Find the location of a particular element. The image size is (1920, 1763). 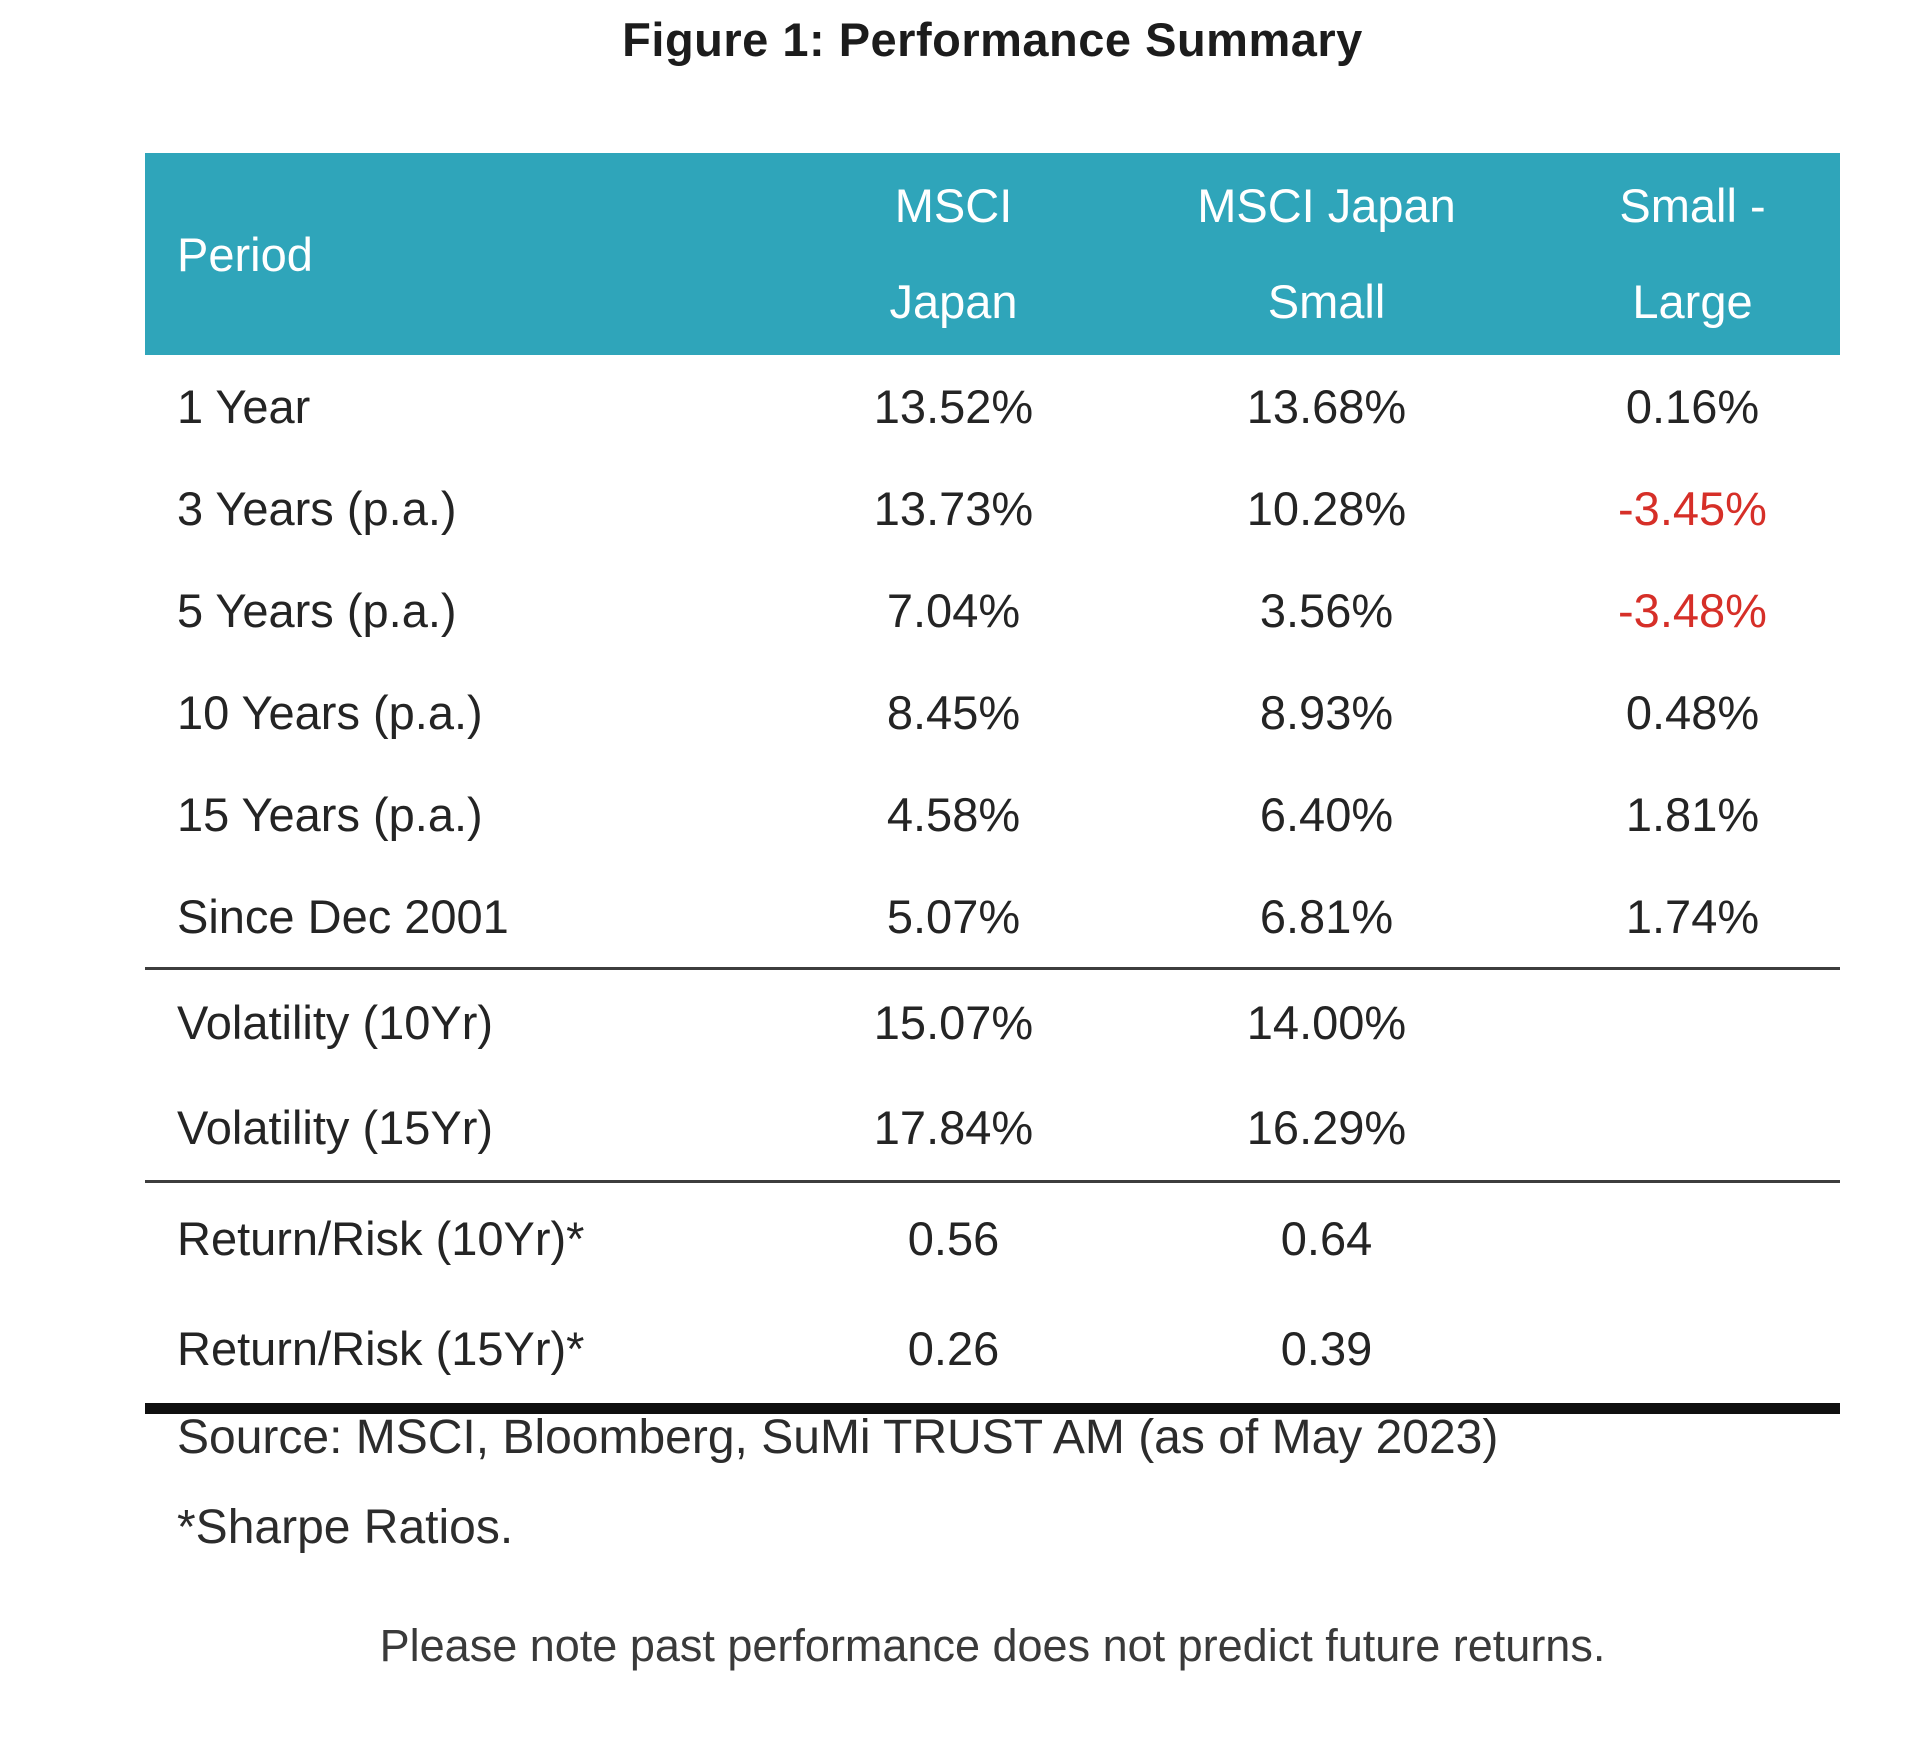

value-cell: -3.48% is located at coordinates (1692, 610).